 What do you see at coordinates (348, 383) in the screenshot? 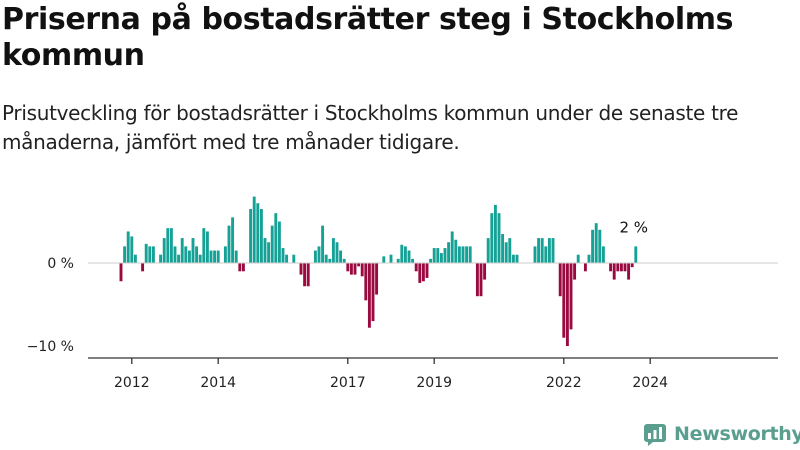
I see `x-tick-label: 2017` at bounding box center [348, 383].